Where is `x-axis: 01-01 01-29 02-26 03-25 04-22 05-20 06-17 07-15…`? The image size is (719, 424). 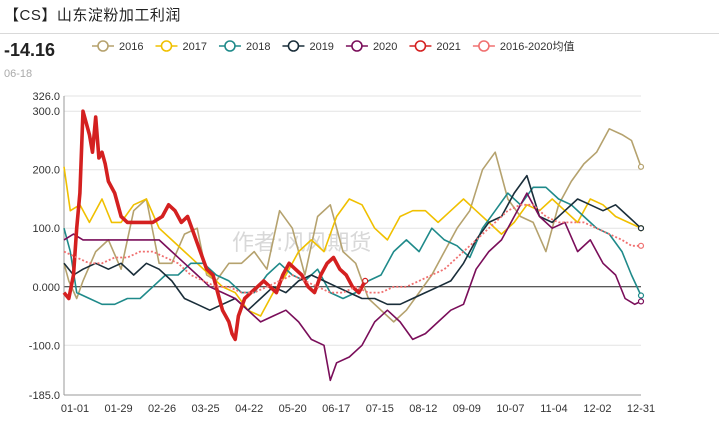
x-axis: 01-01 01-29 02-26 03-25 04-22 05-20 06-17 07-15… is located at coordinates (358, 404).